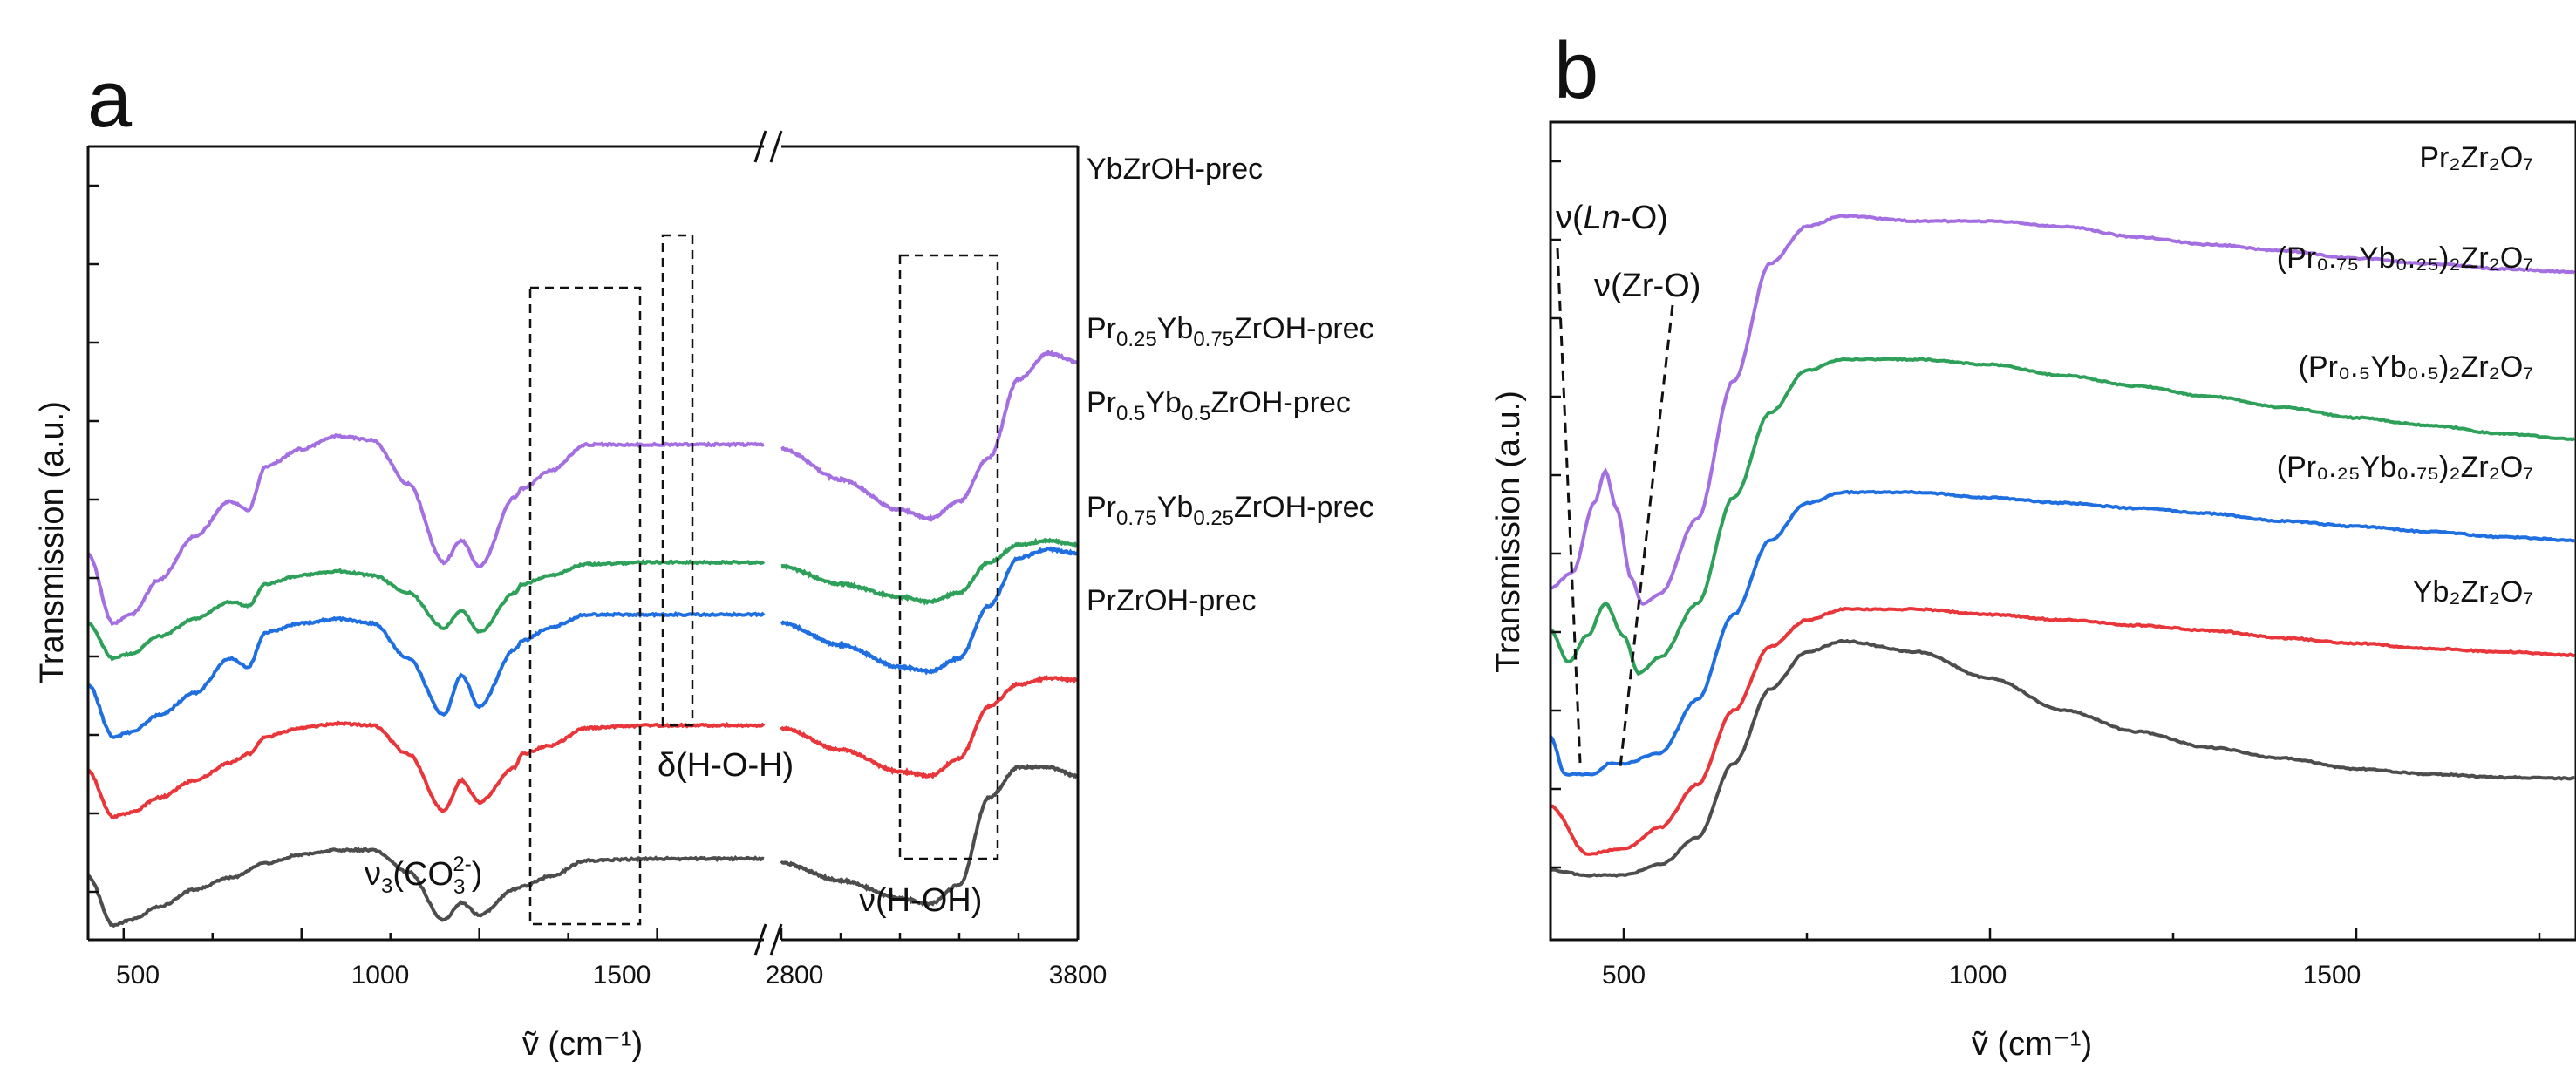 The image size is (2576, 1088). I want to click on panel-b-y-axis-label: Transmission (a.u.), so click(1509, 532).